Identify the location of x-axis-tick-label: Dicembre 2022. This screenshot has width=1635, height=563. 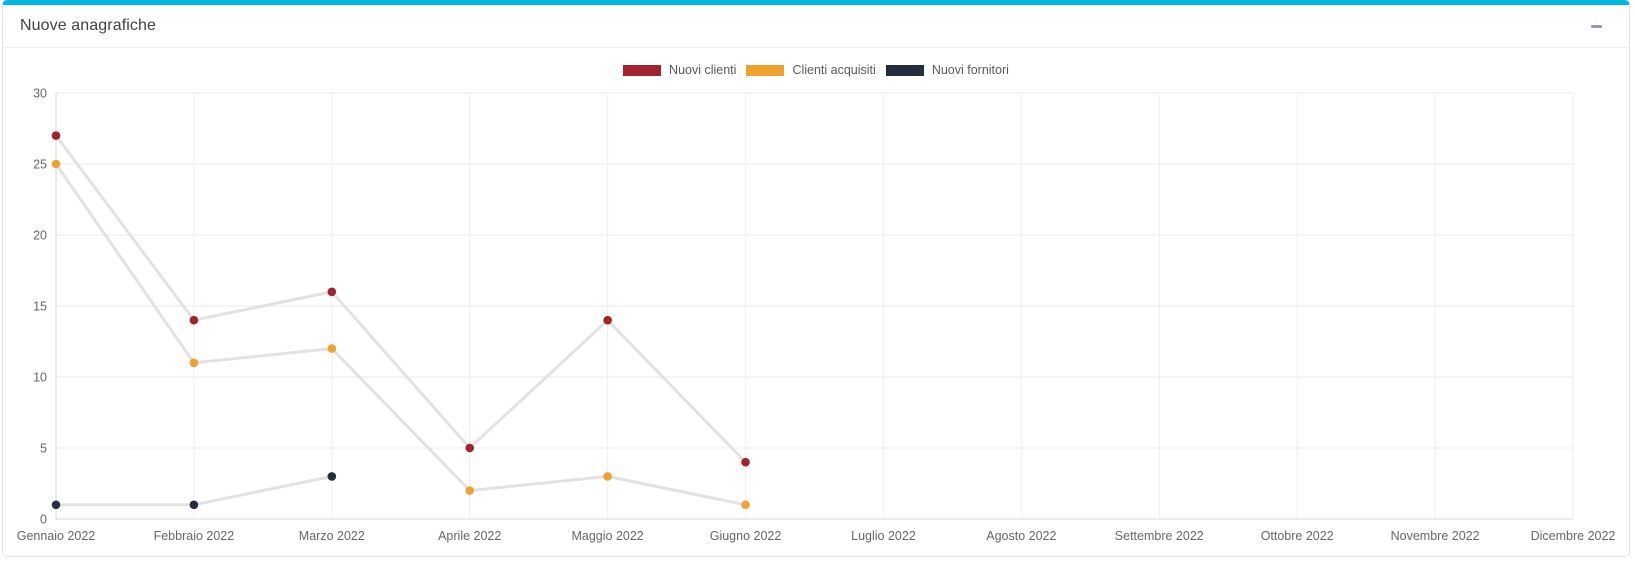
(1573, 536).